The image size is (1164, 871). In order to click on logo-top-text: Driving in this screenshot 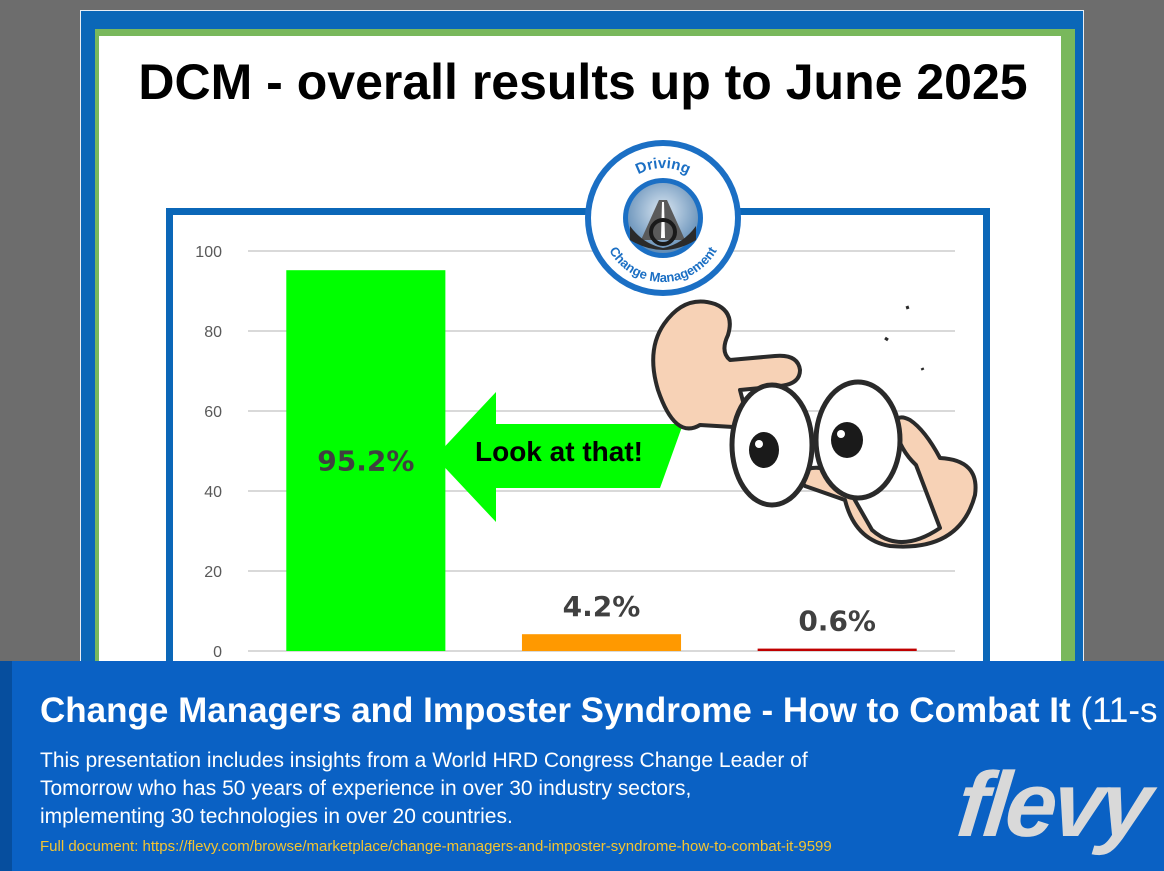, I will do `click(663, 166)`.